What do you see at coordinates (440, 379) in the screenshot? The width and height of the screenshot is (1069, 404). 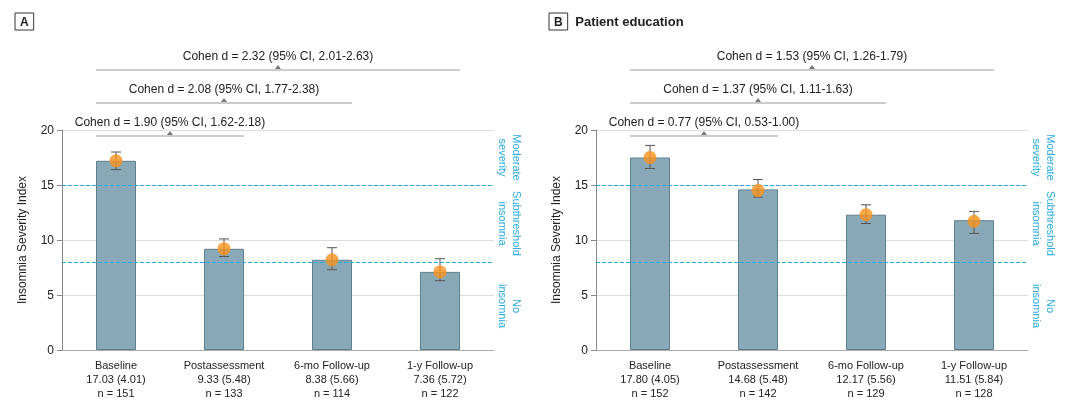 I see `x-tick-label: 1-y Follow-up 7.36 (5.72) n = 122` at bounding box center [440, 379].